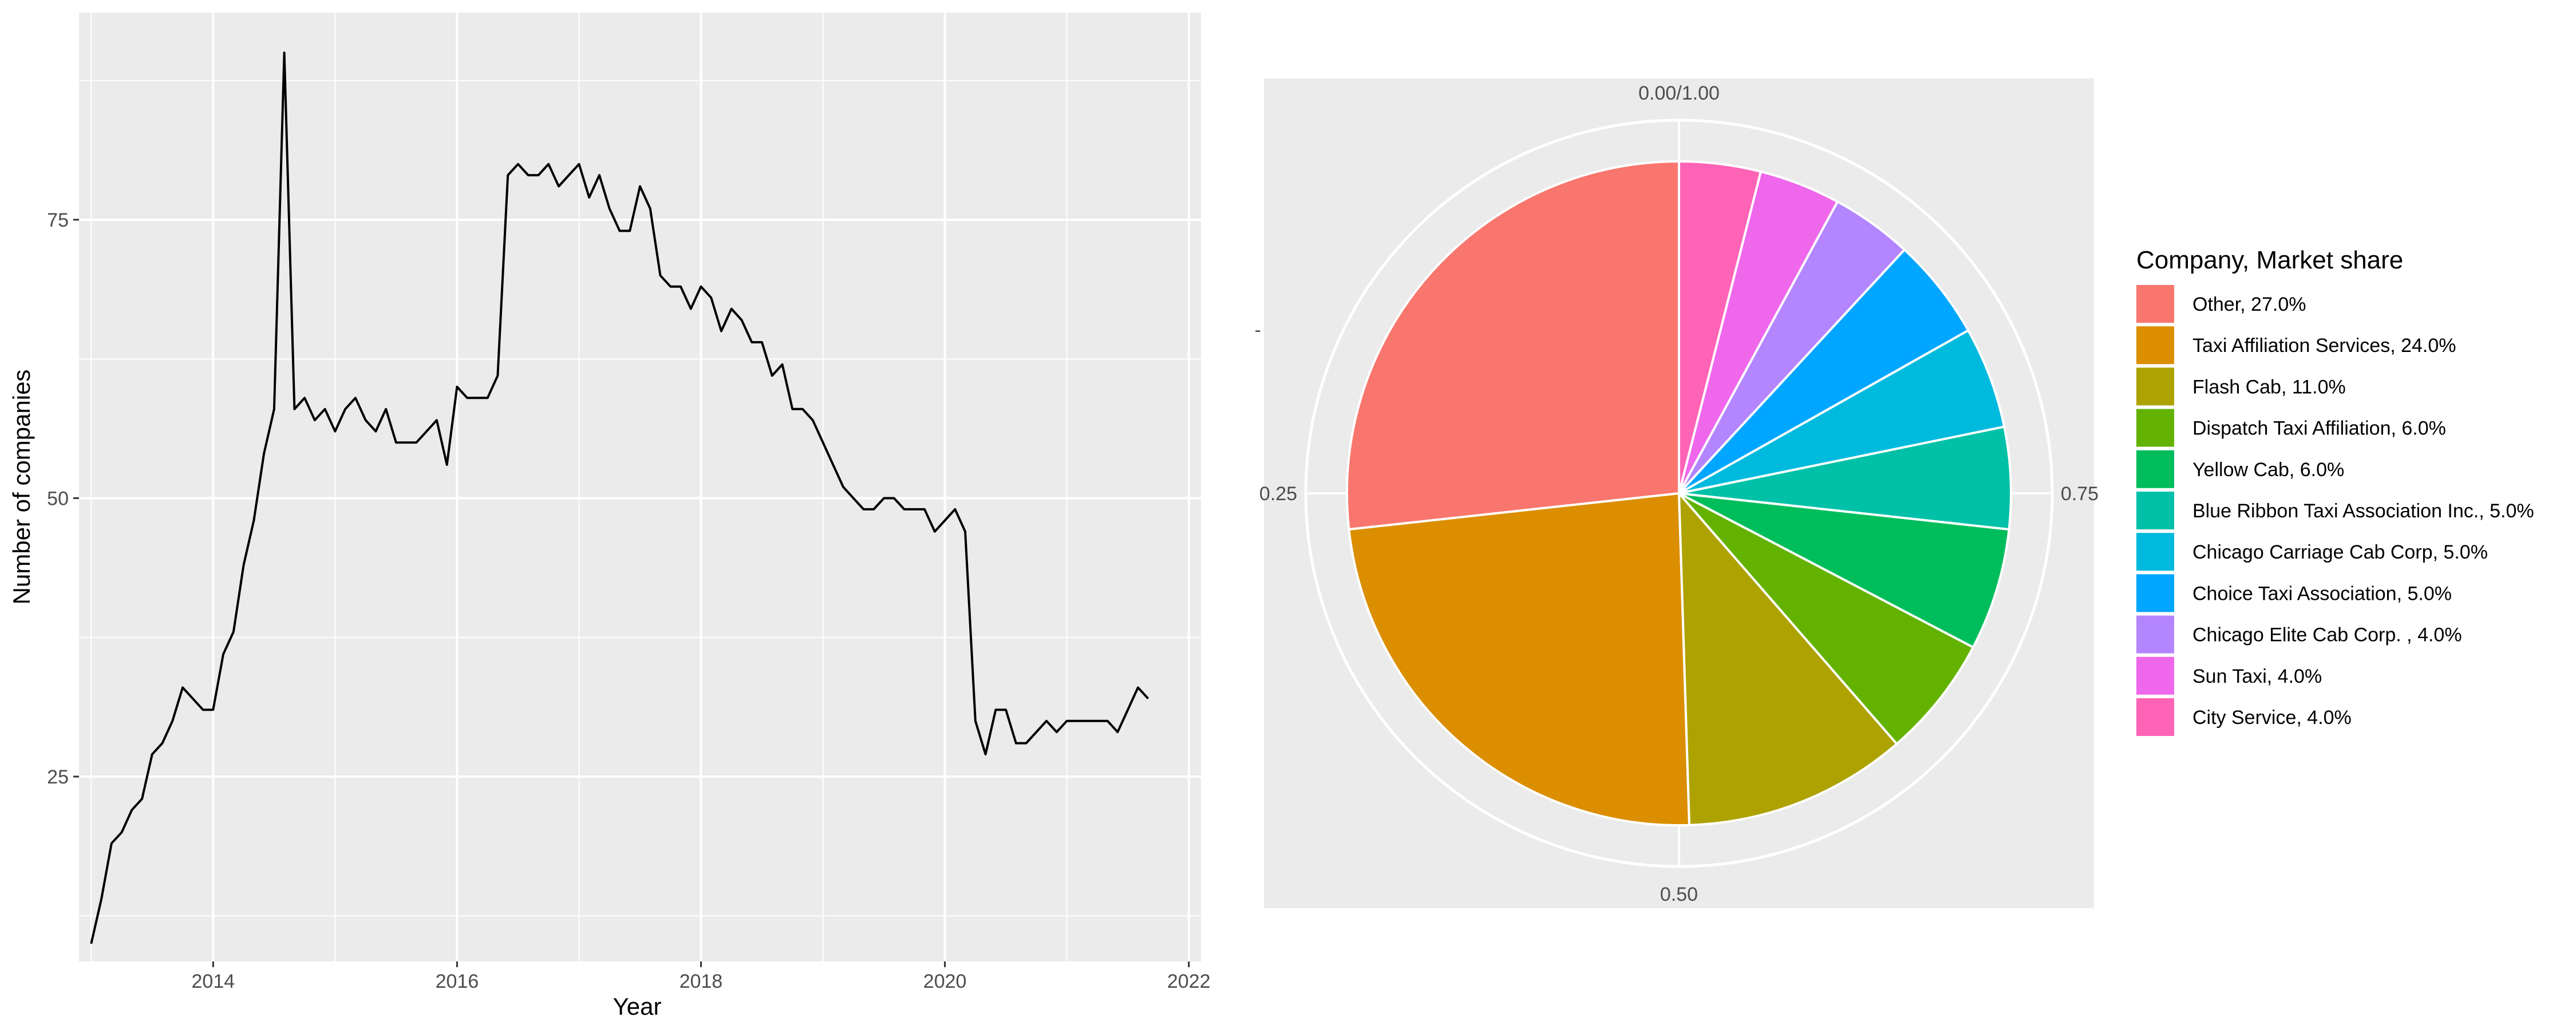 This screenshot has height=1033, width=2576. I want to click on x-axis-ticks: 2014 2016 2018 2020 2022, so click(701, 976).